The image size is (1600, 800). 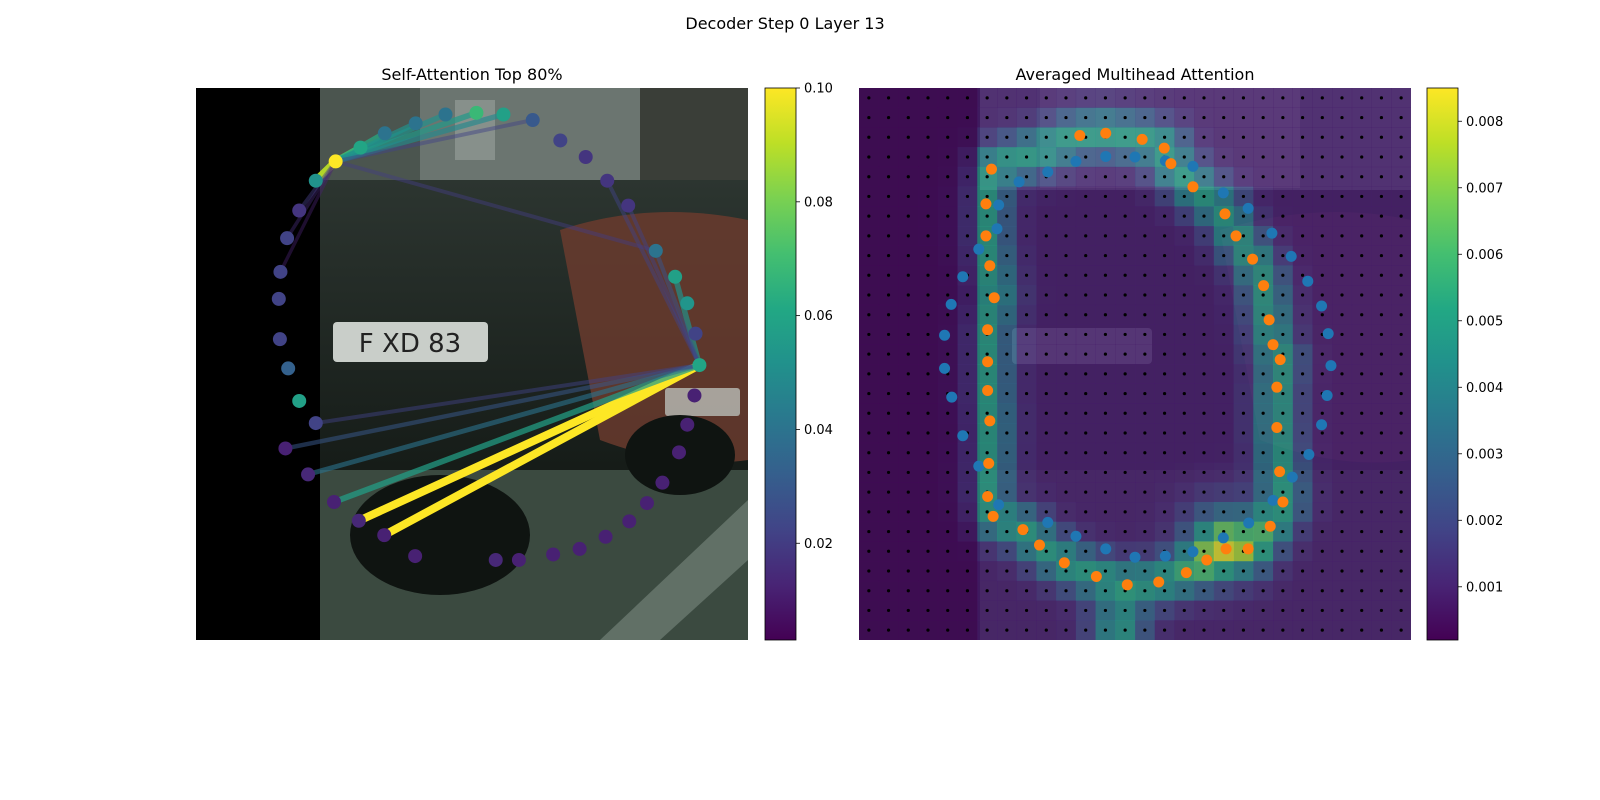 What do you see at coordinates (1484, 122) in the screenshot?
I see `colorbar-tick-label: 0.008` at bounding box center [1484, 122].